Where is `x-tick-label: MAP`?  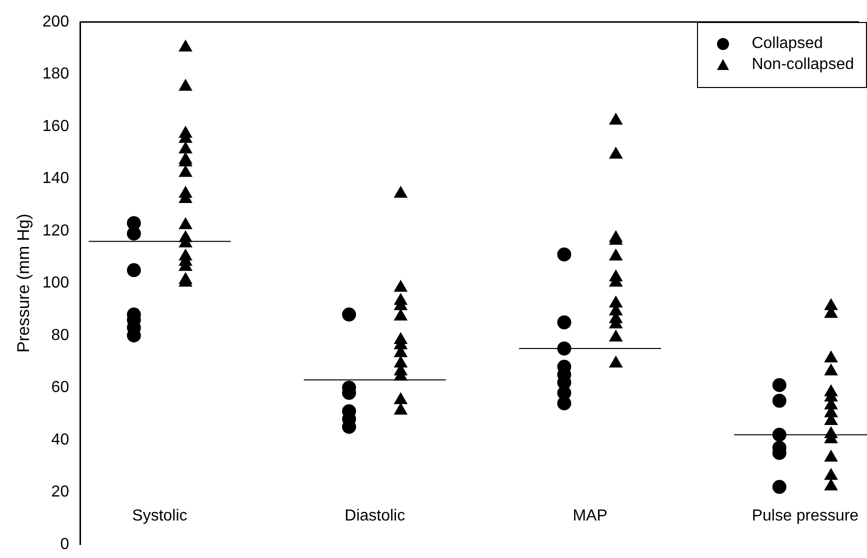 x-tick-label: MAP is located at coordinates (590, 515).